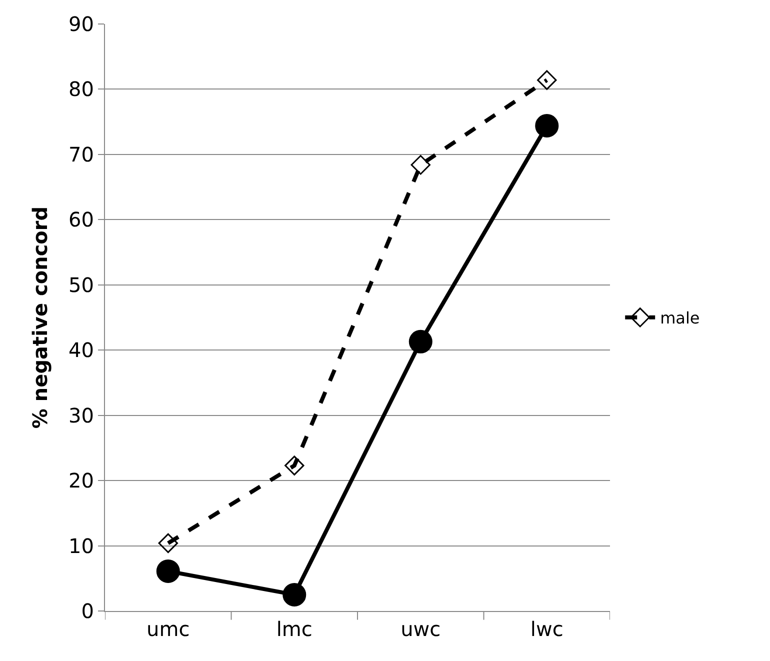 Image resolution: width=770 pixels, height=661 pixels. I want to click on y-tick-label: 20, so click(81, 480).